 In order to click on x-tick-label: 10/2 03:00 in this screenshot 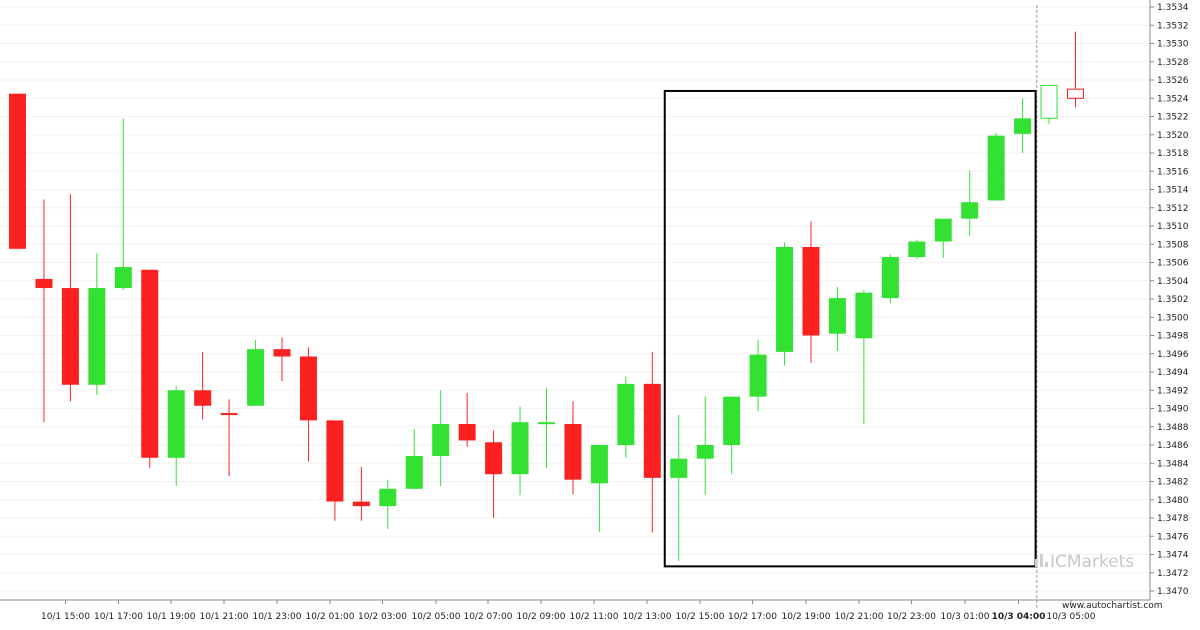, I will do `click(382, 617)`.